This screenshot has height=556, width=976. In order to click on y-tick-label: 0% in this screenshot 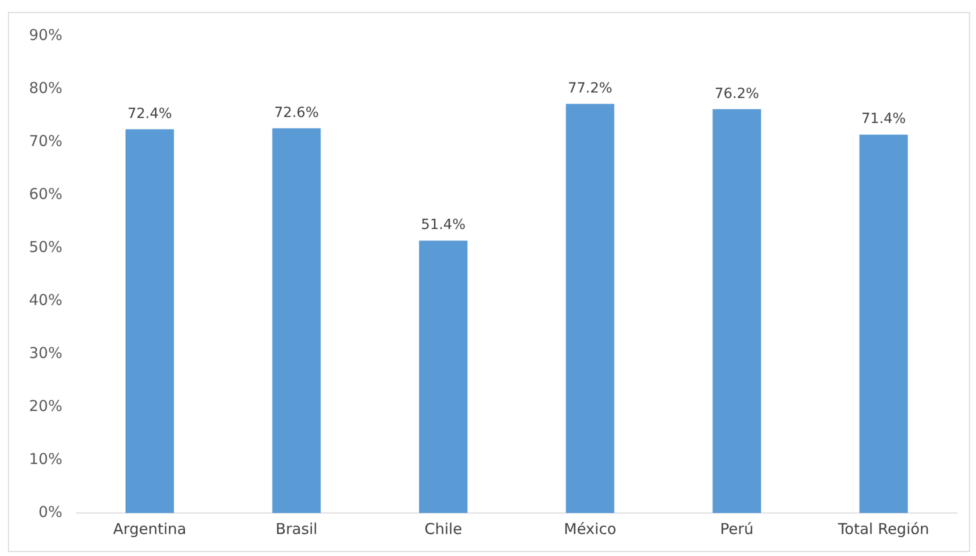, I will do `click(50, 511)`.